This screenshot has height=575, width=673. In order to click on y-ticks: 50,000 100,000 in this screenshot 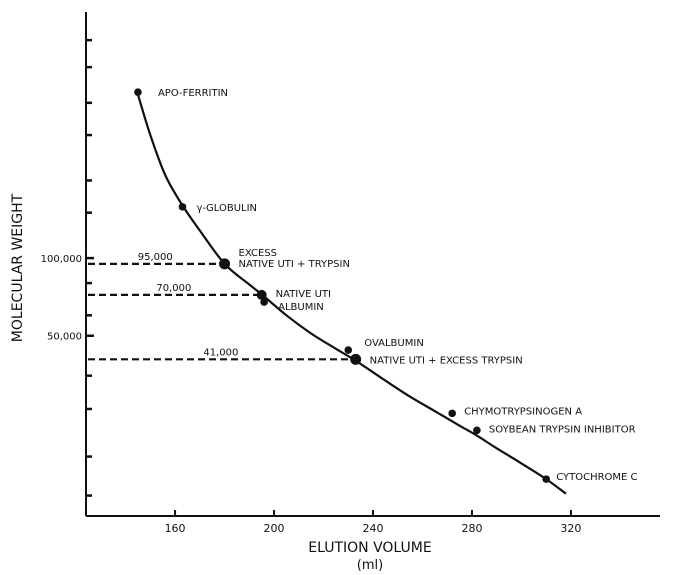, I will do `click(67, 298)`.